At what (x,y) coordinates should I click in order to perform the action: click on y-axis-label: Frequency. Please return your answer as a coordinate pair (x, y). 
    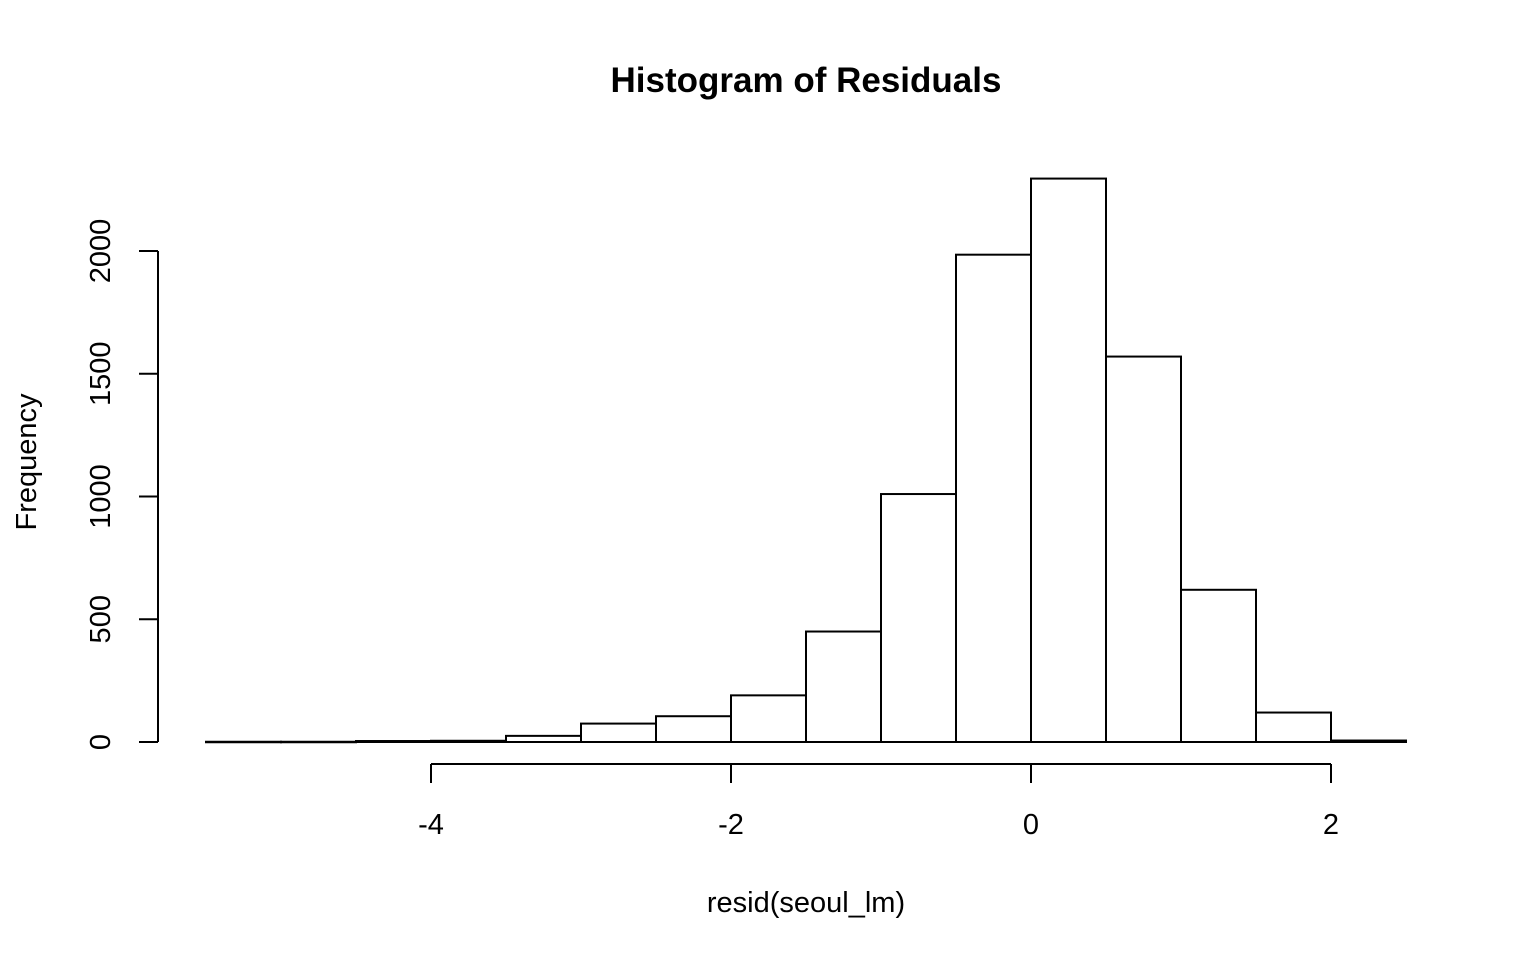
    Looking at the image, I should click on (27, 462).